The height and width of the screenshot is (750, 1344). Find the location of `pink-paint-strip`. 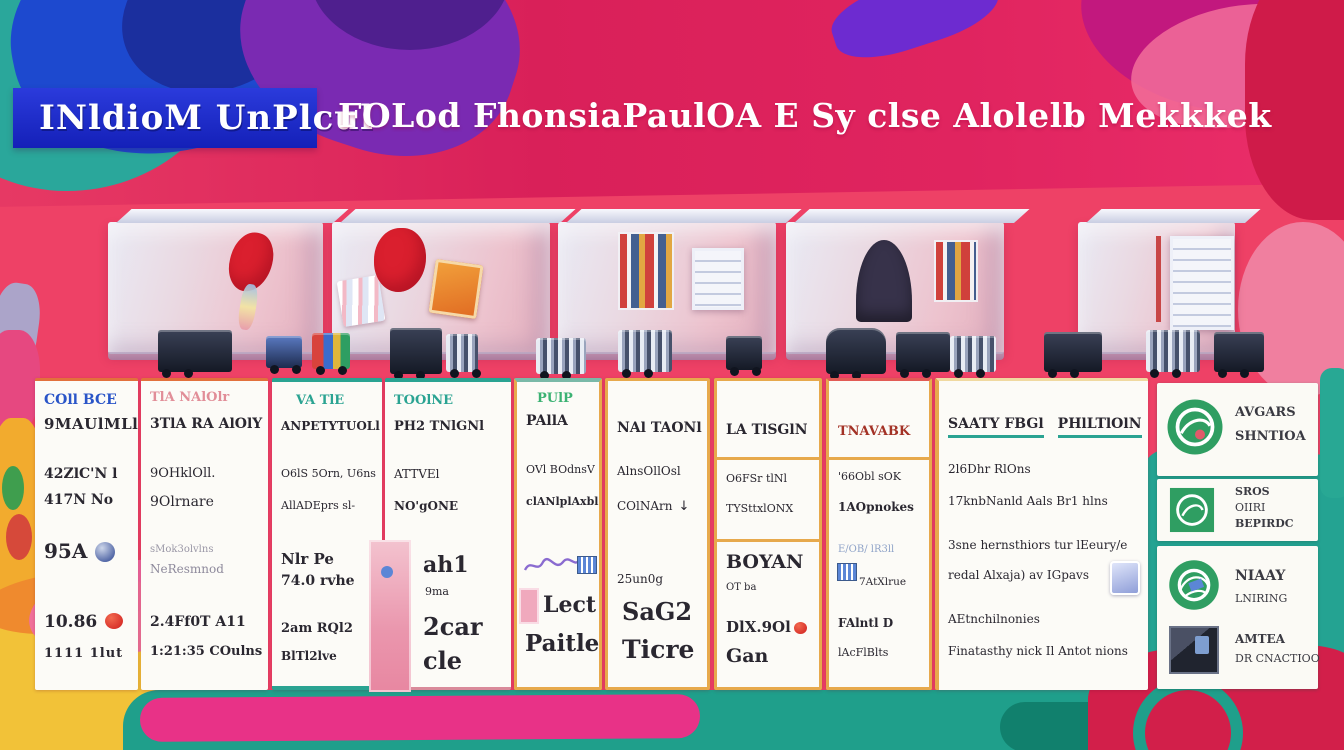

pink-paint-strip is located at coordinates (390, 616).